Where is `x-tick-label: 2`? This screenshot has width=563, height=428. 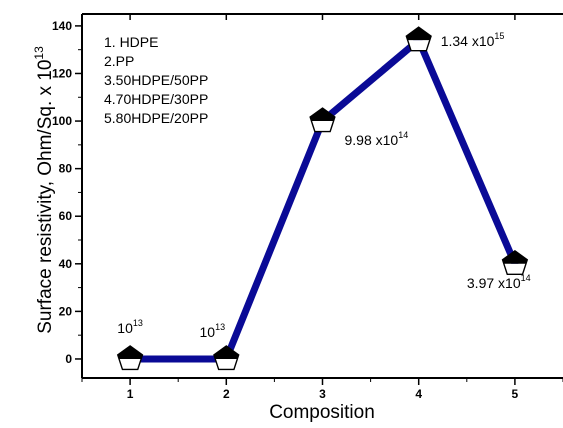
x-tick-label: 2 is located at coordinates (226, 394).